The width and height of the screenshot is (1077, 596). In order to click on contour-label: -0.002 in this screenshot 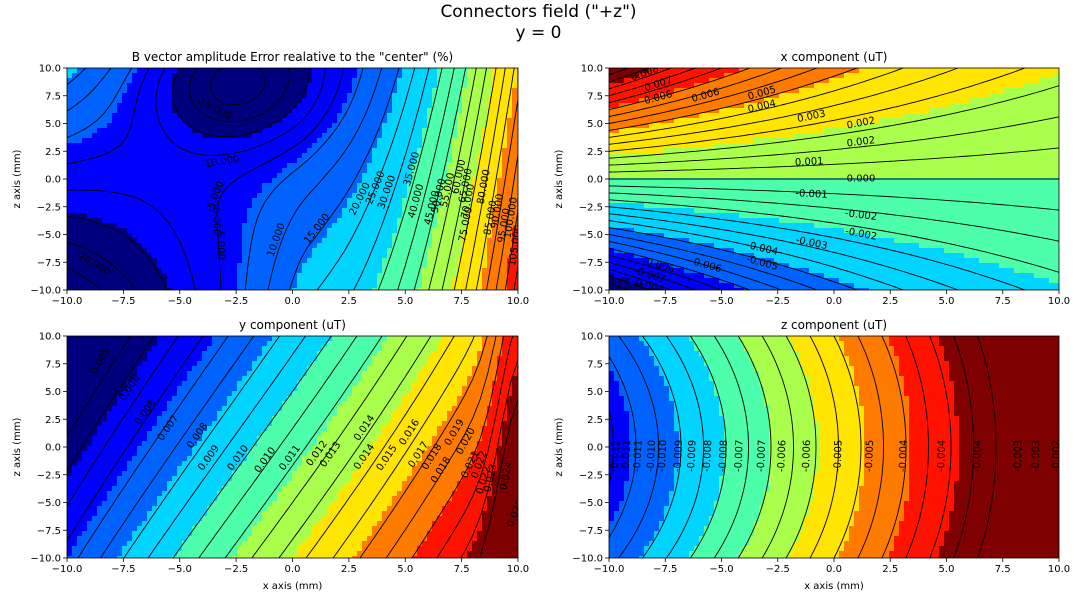, I will do `click(860, 215)`.